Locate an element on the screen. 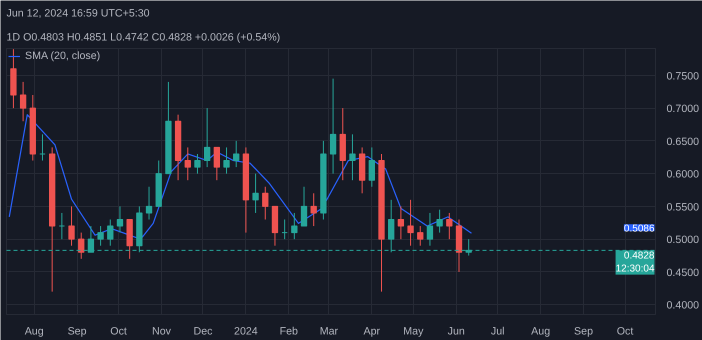  x-tick-label: Nov is located at coordinates (162, 332).